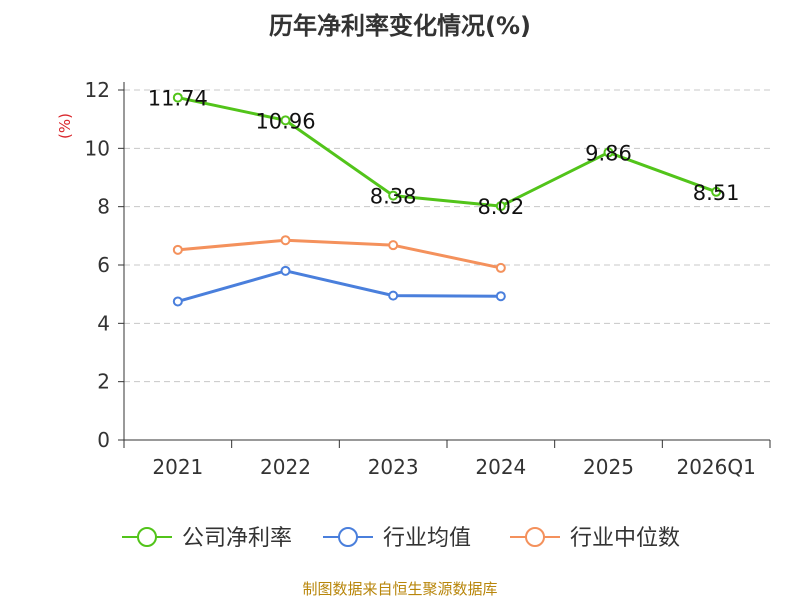 This screenshot has height=600, width=800. What do you see at coordinates (97, 148) in the screenshot?
I see `y-tick-label: 10` at bounding box center [97, 148].